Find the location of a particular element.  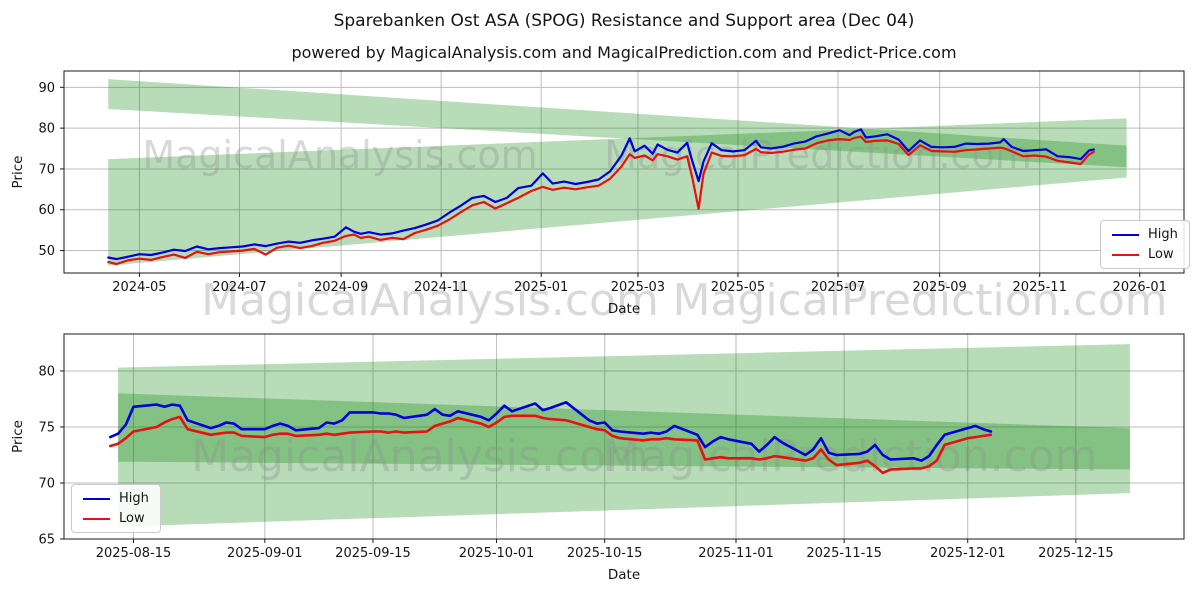

x-tick-label: 2025-09 is located at coordinates (940, 287).